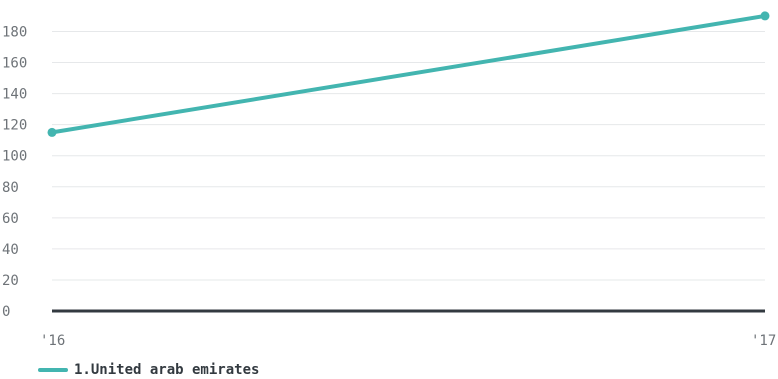  I want to click on y-axis-ticks: 0 20 40 60 80 100 120 140 160 180, so click(14, 172).